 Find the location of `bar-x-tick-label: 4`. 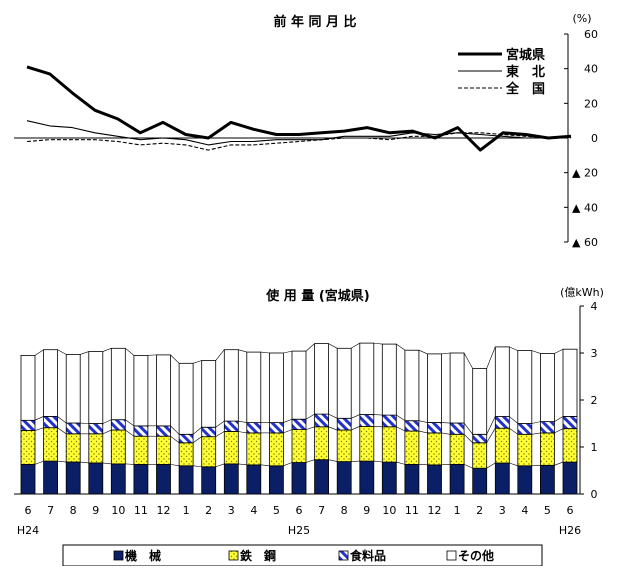

bar-x-tick-label: 4 is located at coordinates (524, 510).